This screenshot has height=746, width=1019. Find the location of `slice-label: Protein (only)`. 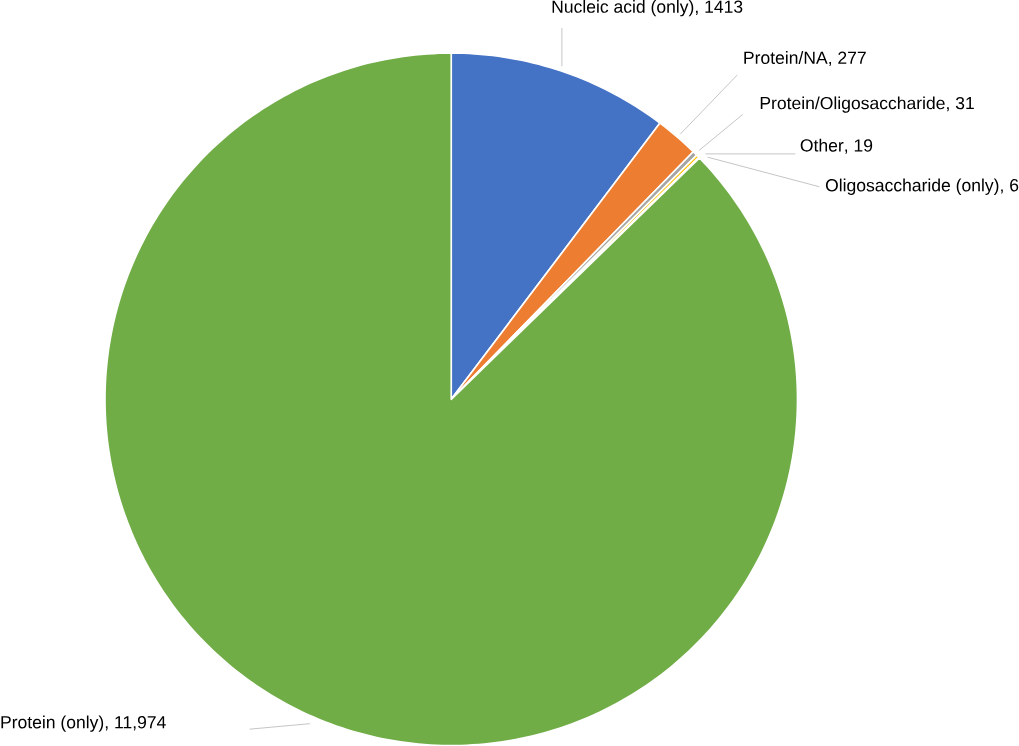

slice-label: Protein (only) is located at coordinates (52, 723).